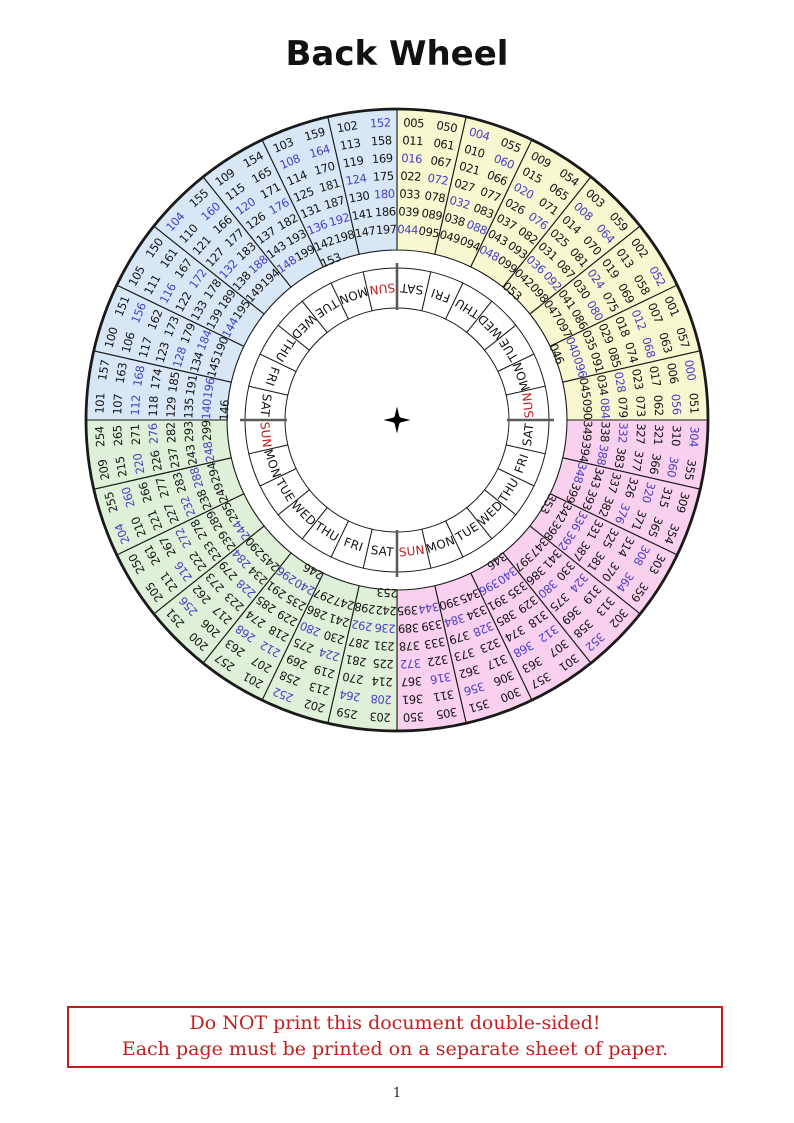 Image resolution: width=794 pixels, height=1123 pixels. I want to click on year-label: 145, so click(213, 367).